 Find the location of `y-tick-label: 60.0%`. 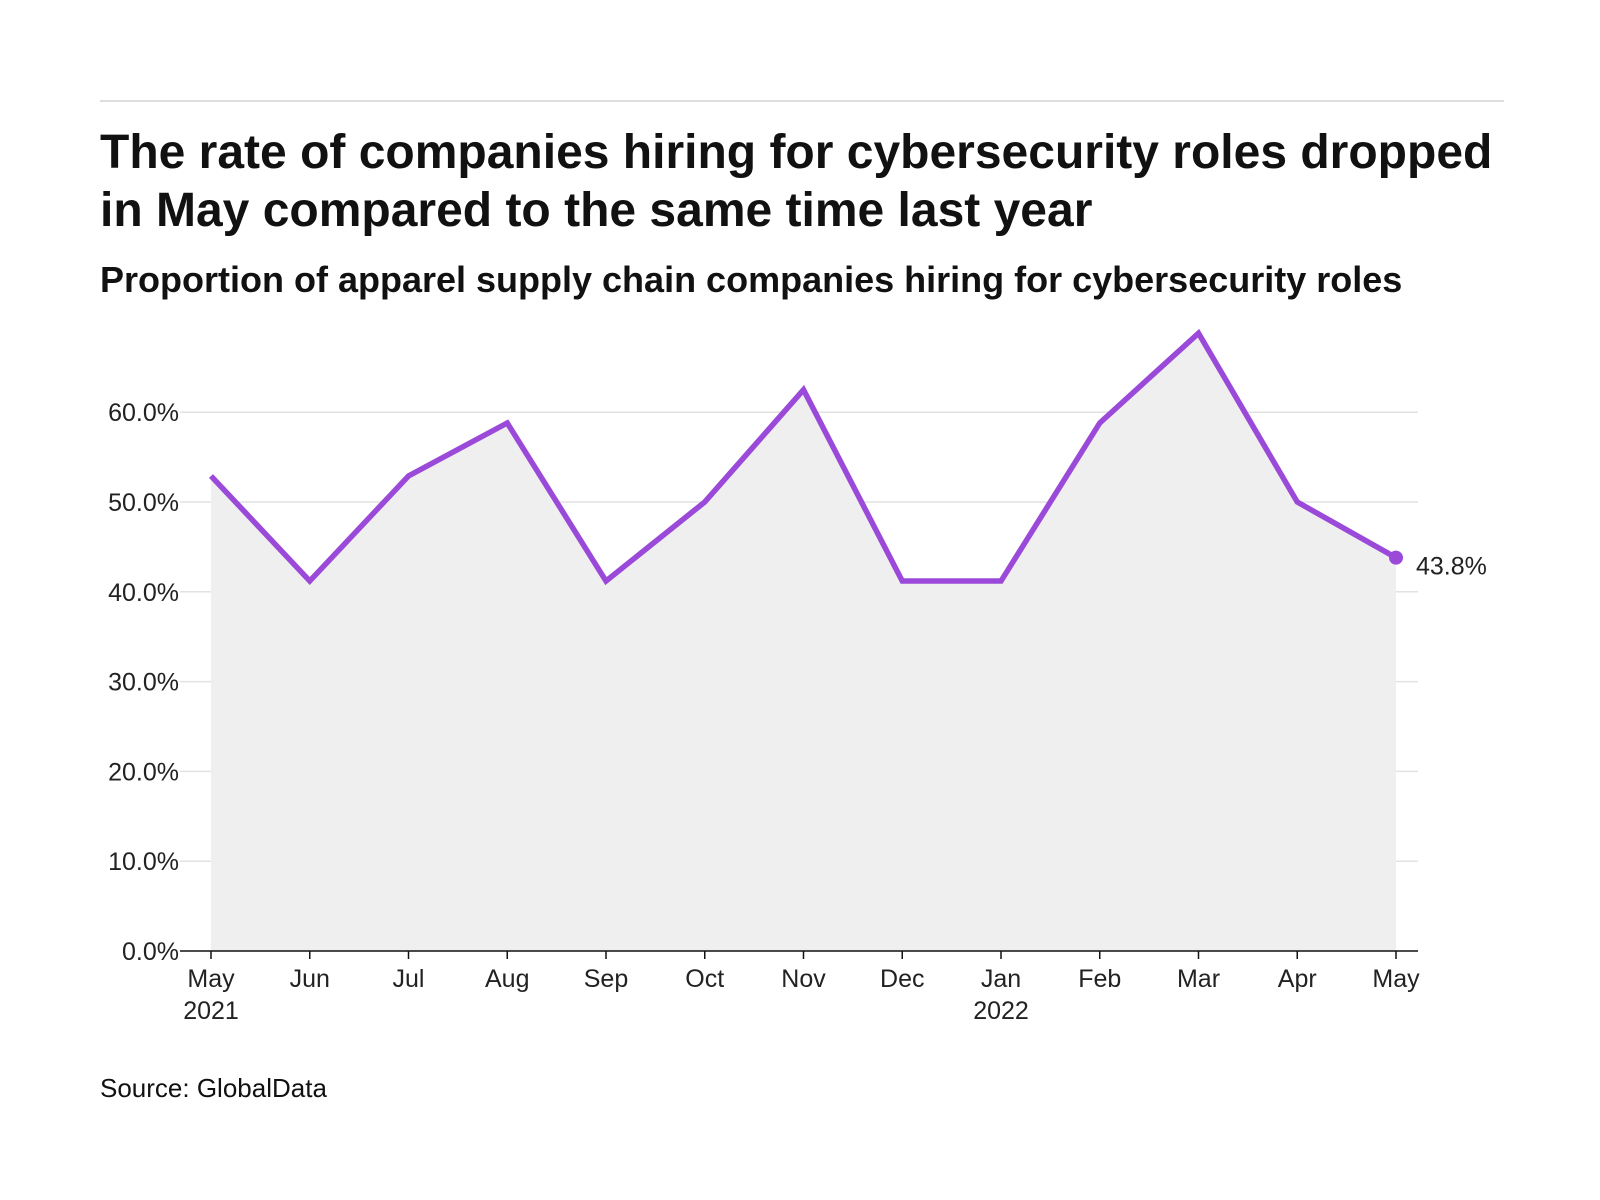

y-tick-label: 60.0% is located at coordinates (143, 413).